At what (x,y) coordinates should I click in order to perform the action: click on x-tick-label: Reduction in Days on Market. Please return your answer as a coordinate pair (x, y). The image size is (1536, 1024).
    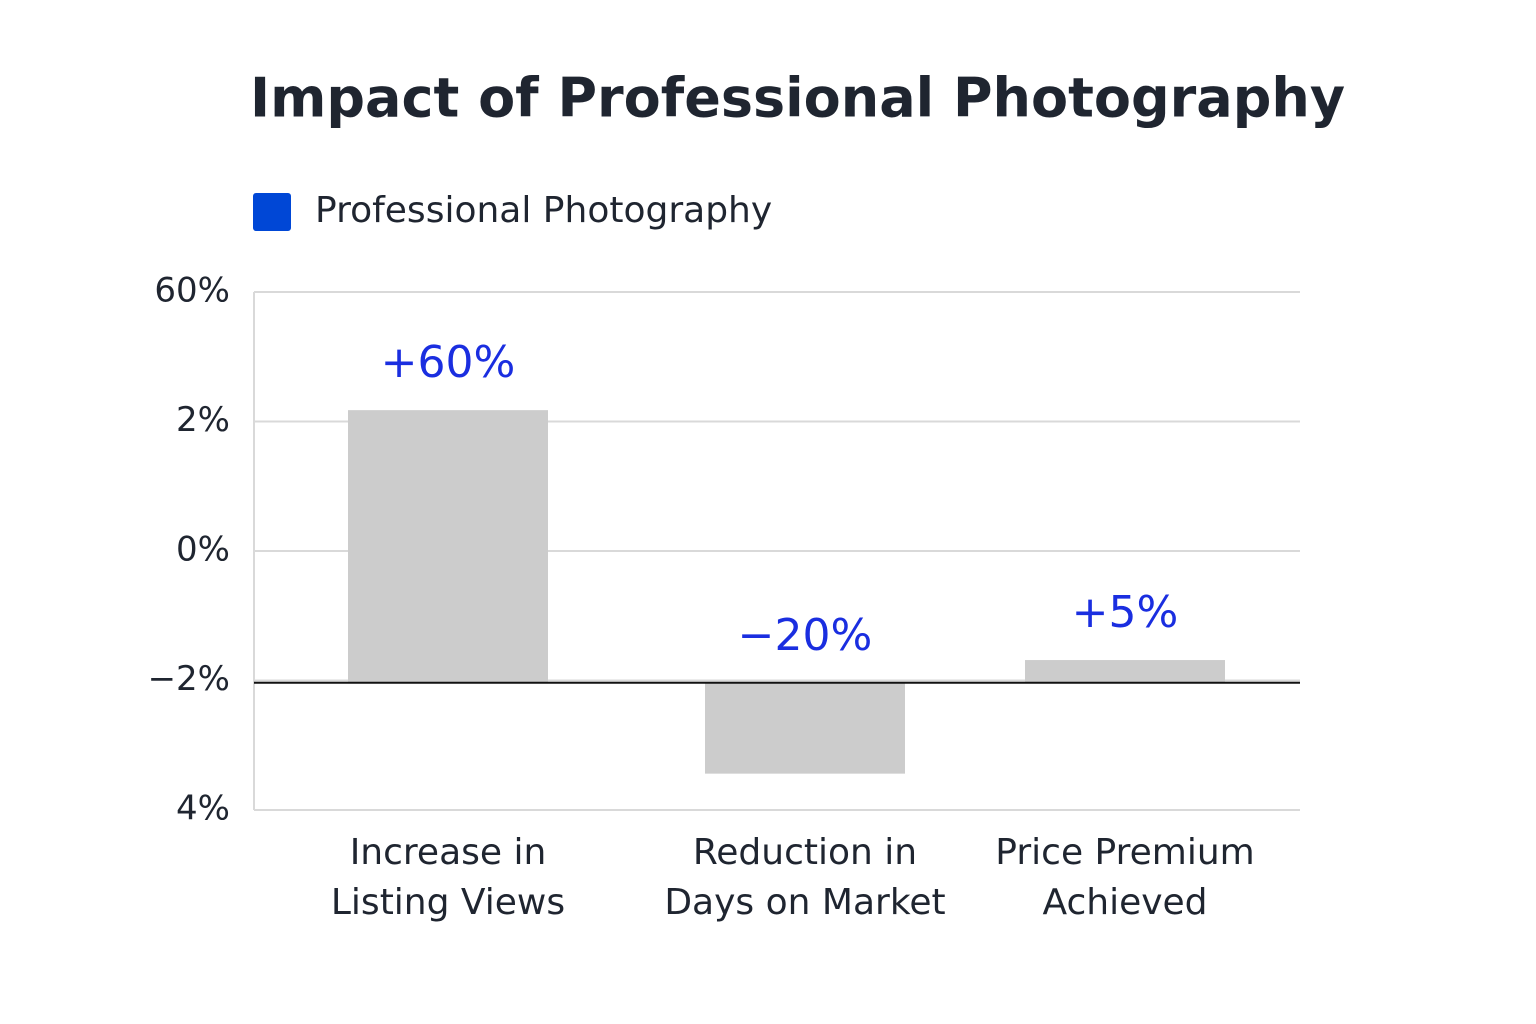
    Looking at the image, I should click on (805, 877).